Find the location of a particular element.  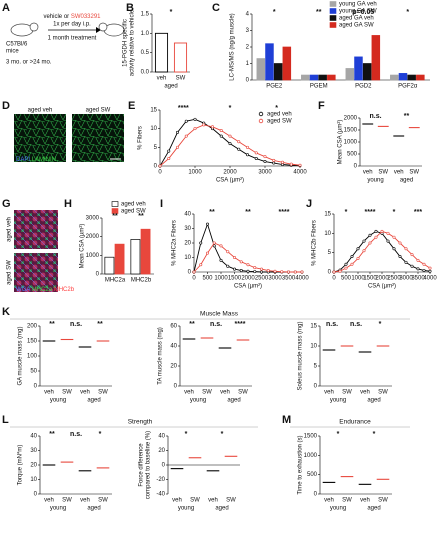

x-tick-label: 3000 is located at coordinates (265, 173).